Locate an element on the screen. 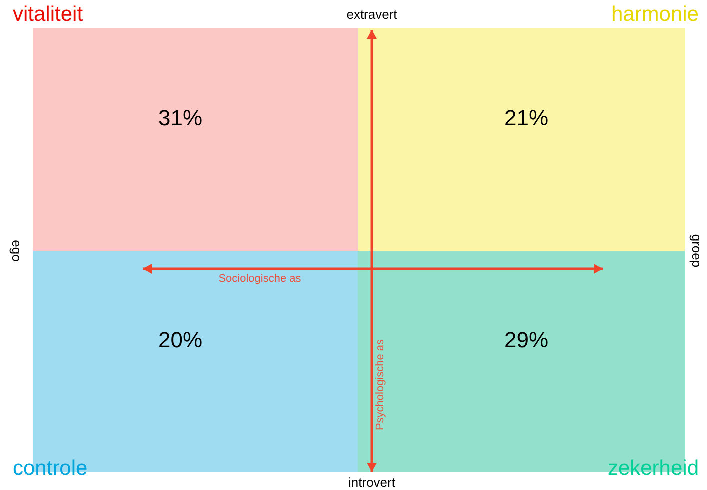 The image size is (707, 490). data-label: 20% is located at coordinates (180, 340).